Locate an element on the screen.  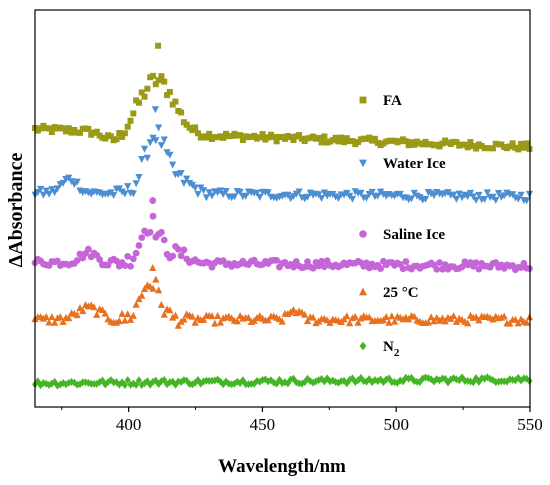
legend-item: Water Ice is located at coordinates (402, 164).